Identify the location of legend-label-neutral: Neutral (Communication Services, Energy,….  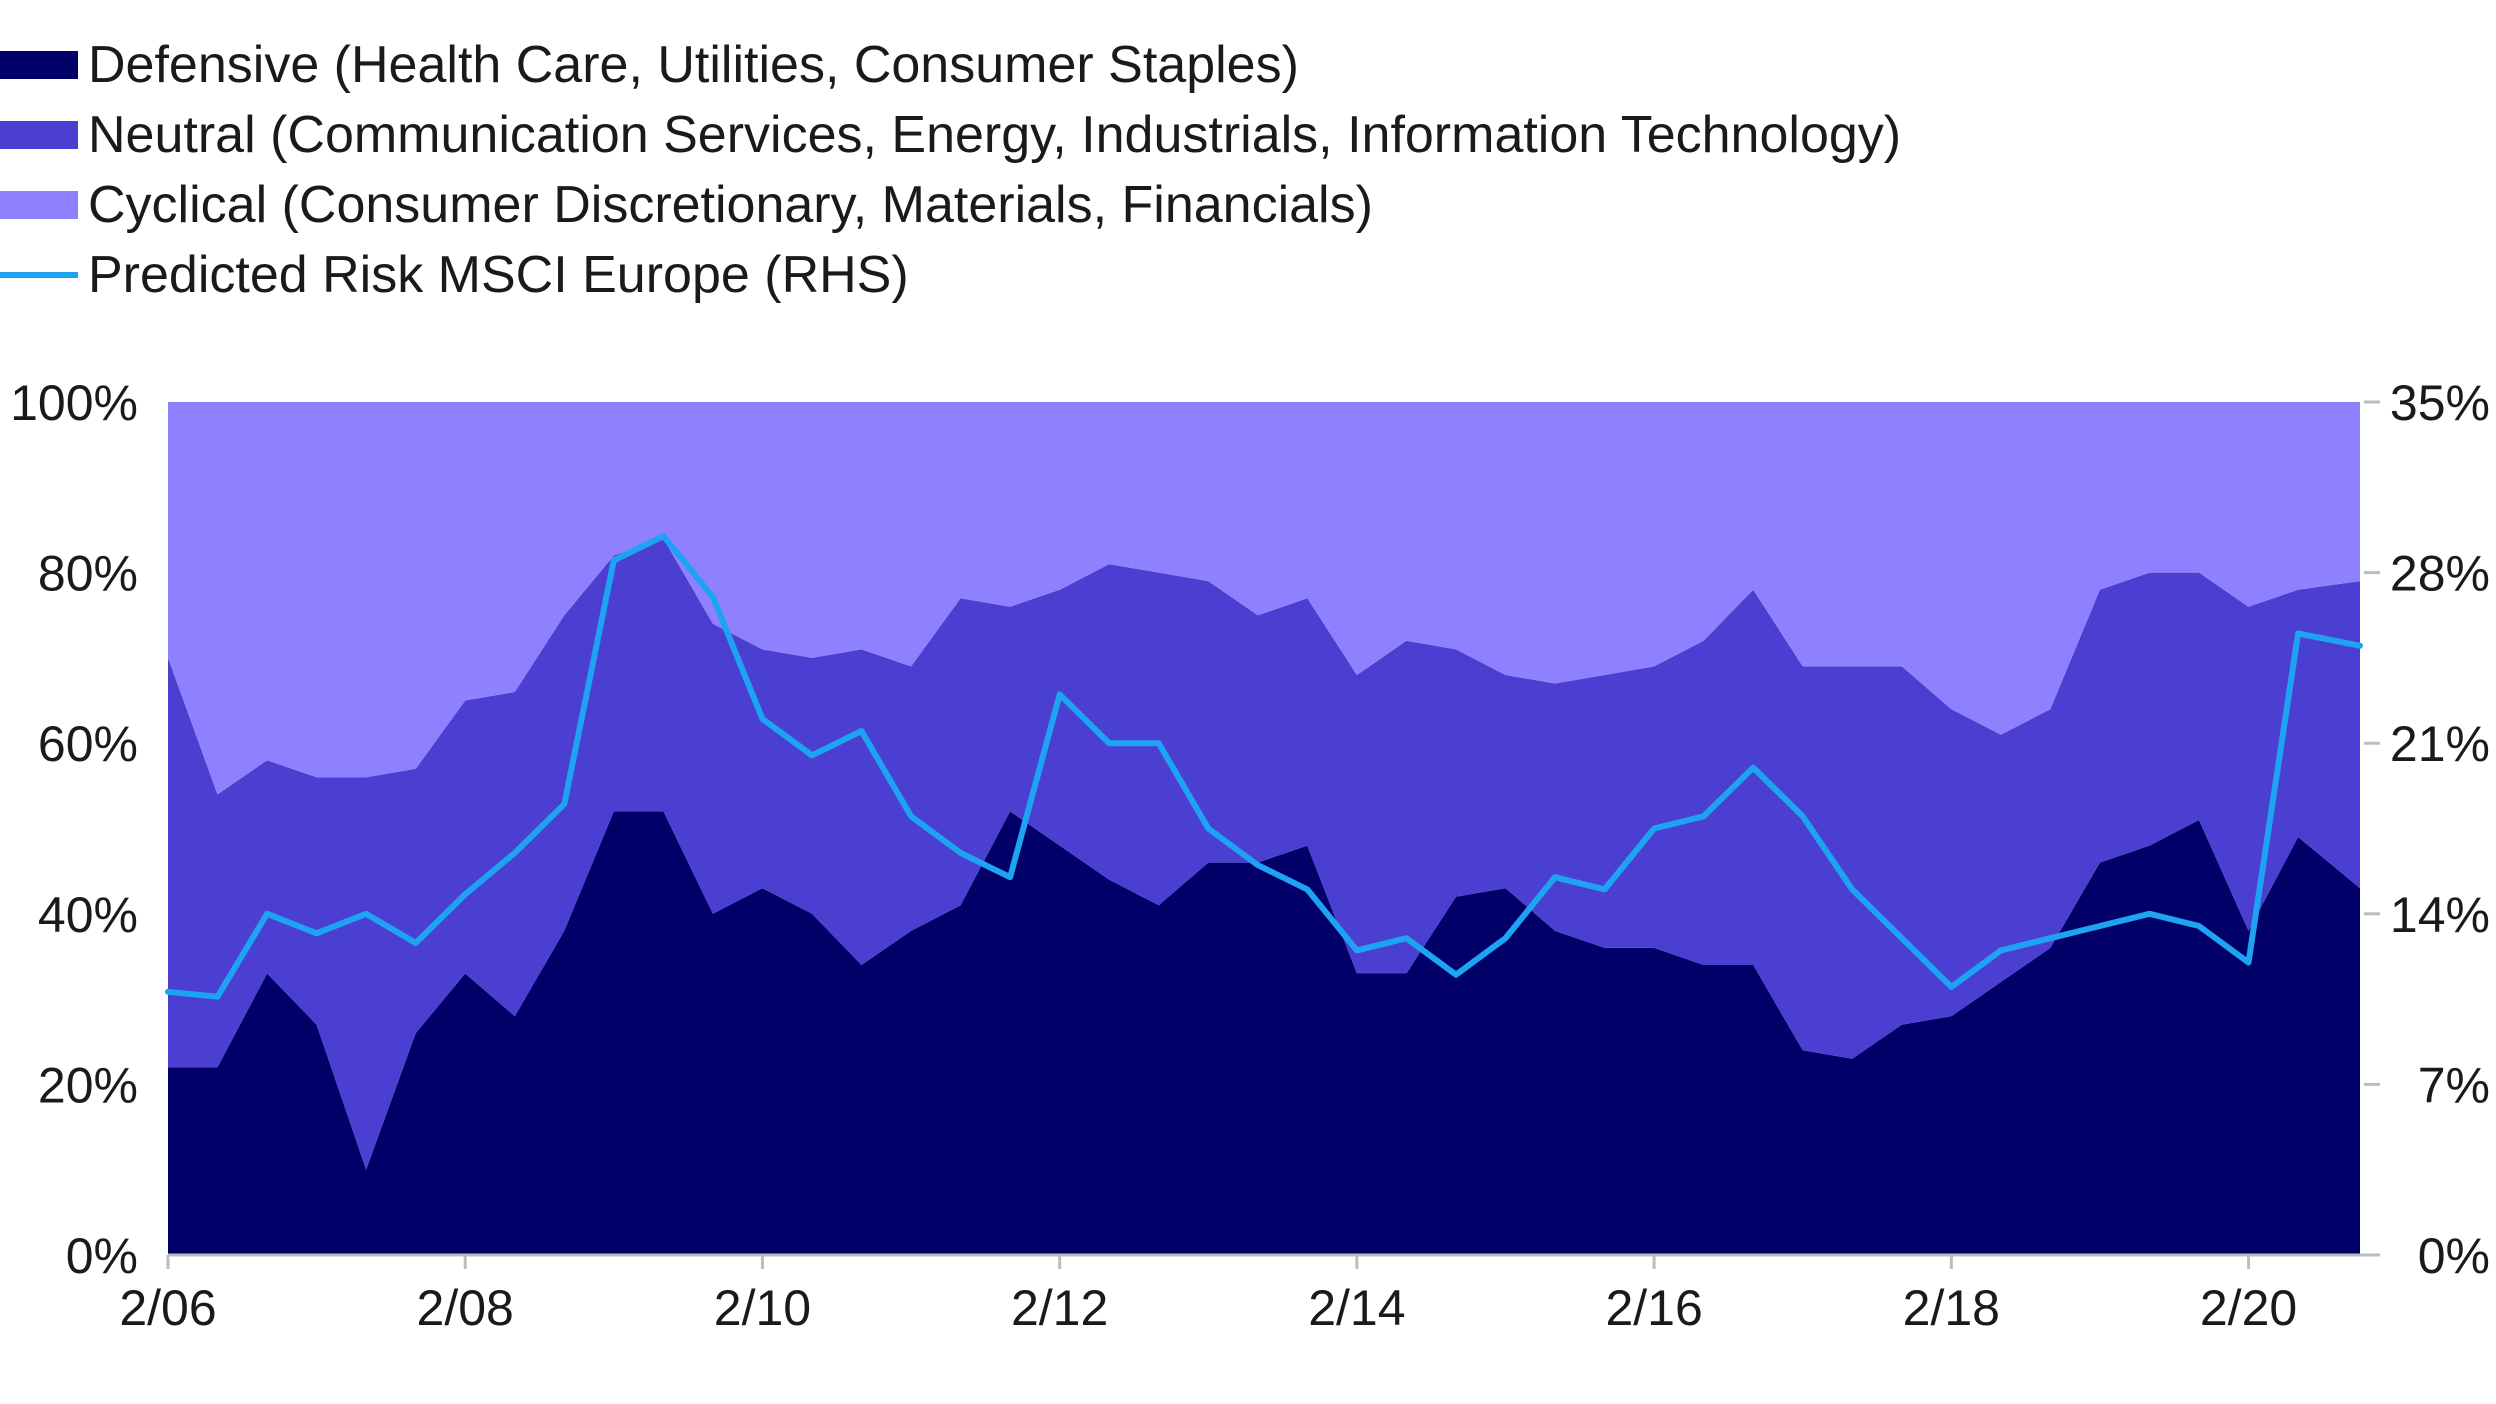
(995, 135).